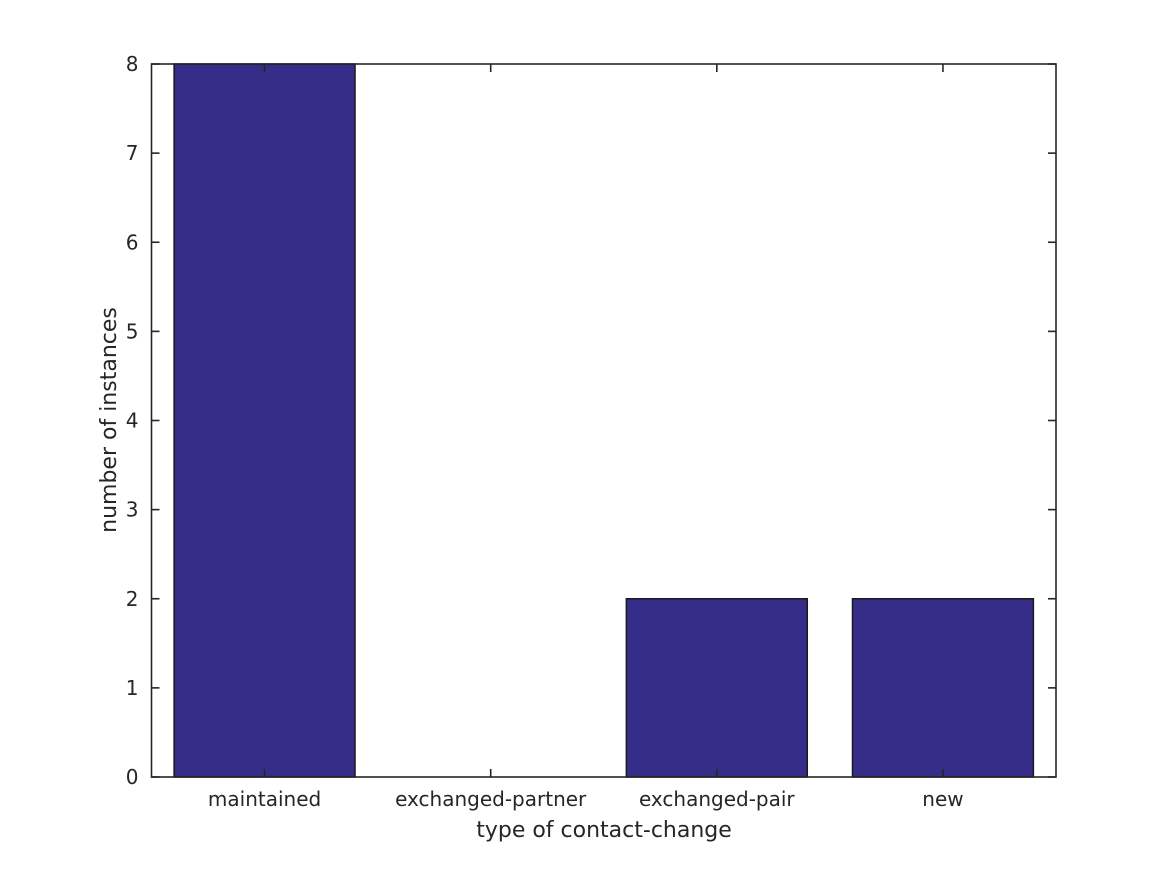  What do you see at coordinates (132, 688) in the screenshot?
I see `y-tick-label: 1` at bounding box center [132, 688].